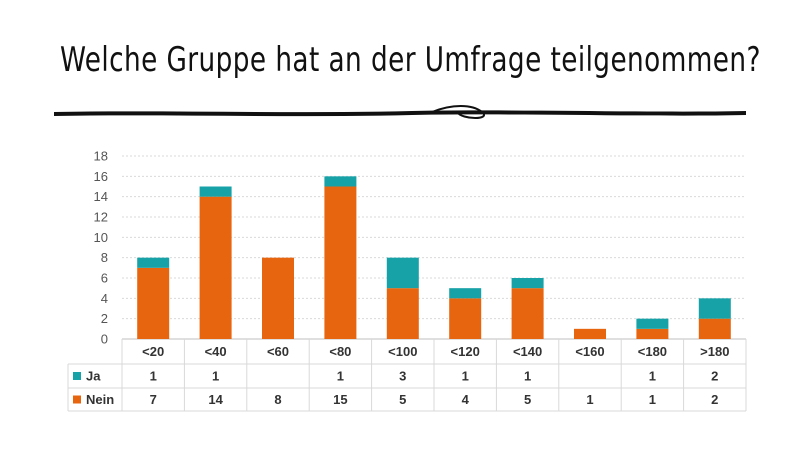  I want to click on table-cell-nein: 14, so click(215, 399).